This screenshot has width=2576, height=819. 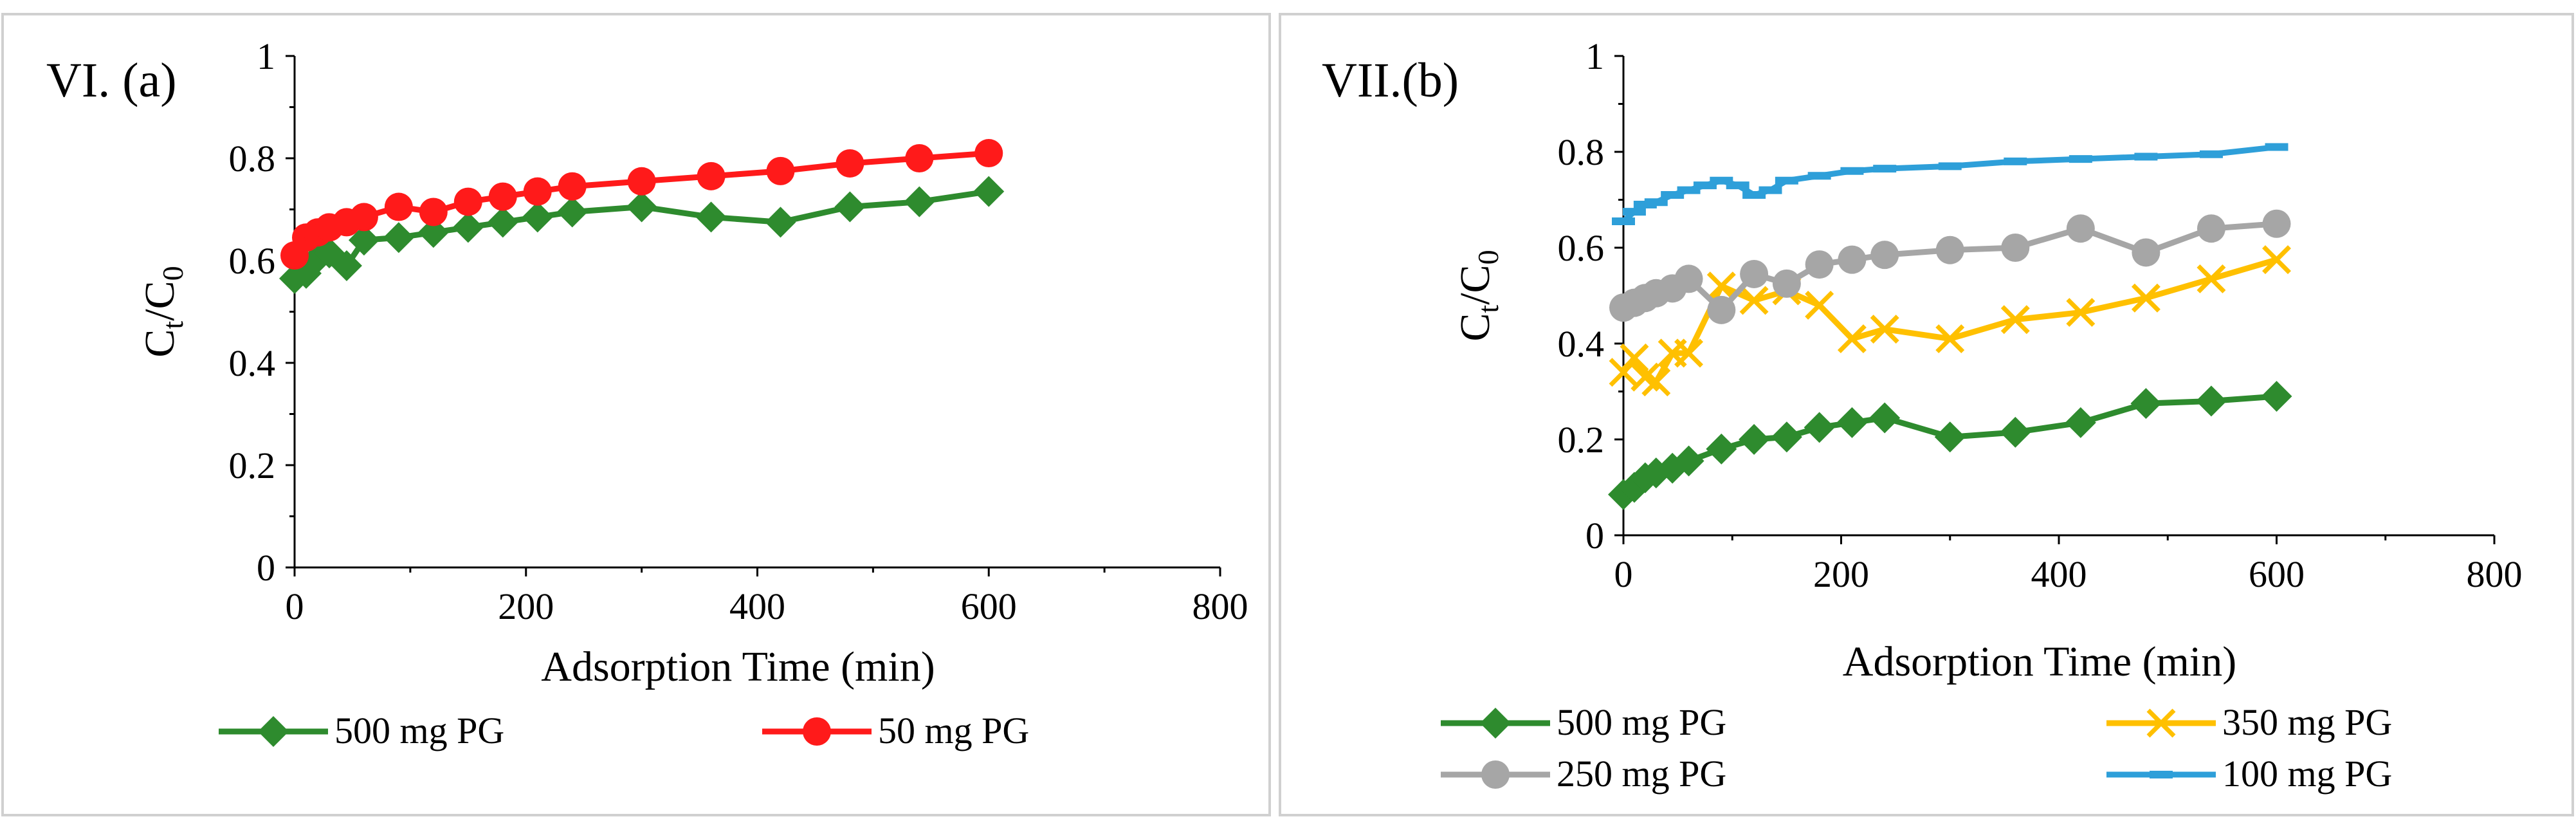 What do you see at coordinates (252, 159) in the screenshot?
I see `y-tick-label: 0.8` at bounding box center [252, 159].